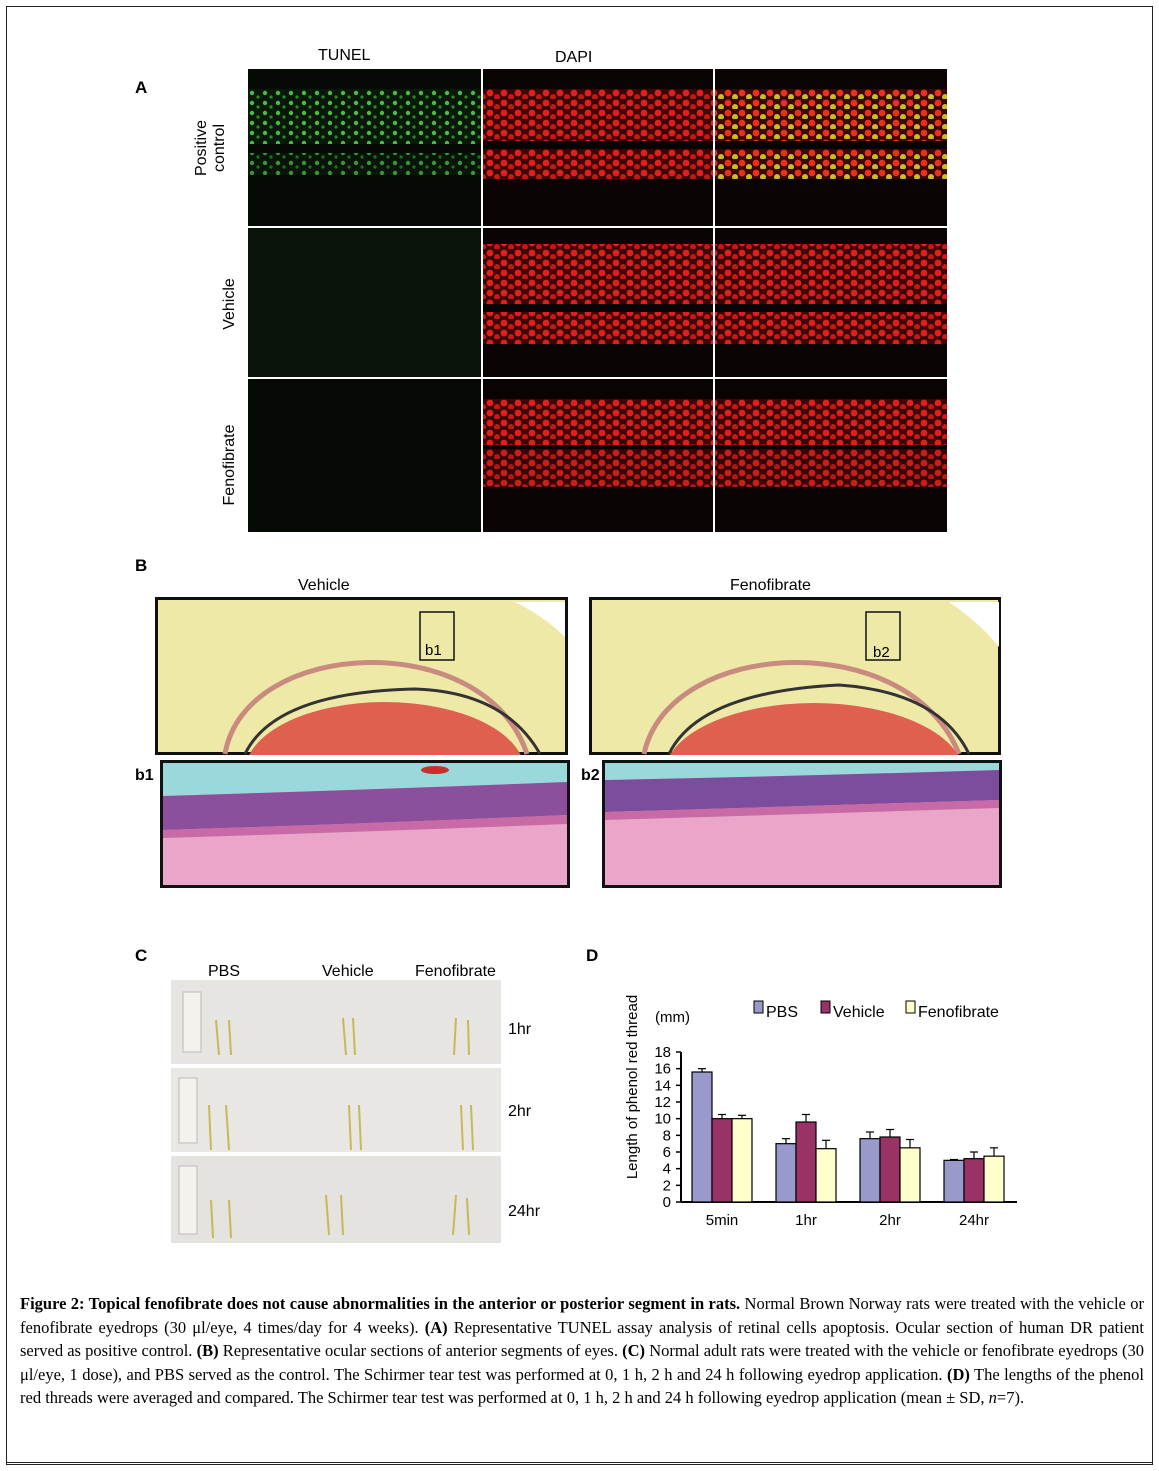 This screenshot has height=1471, width=1159. Describe the element at coordinates (667, 1152) in the screenshot. I see `y-tick-label: 6` at that location.